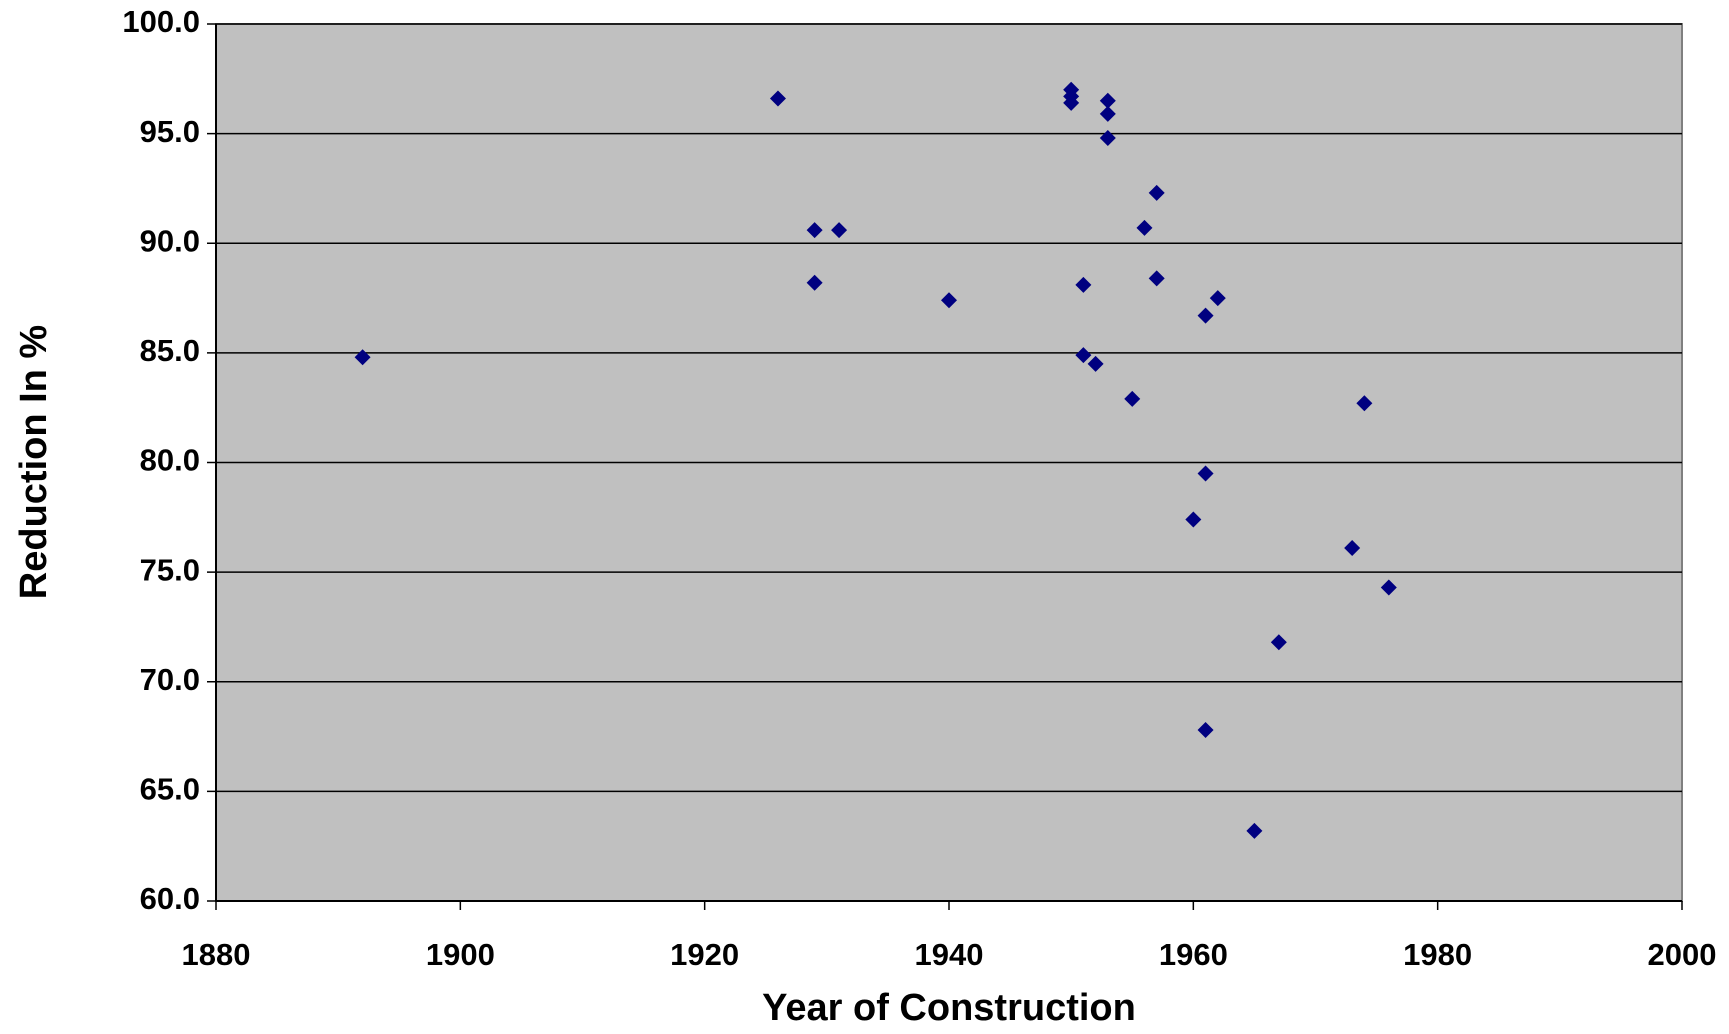 This screenshot has height=1034, width=1729. Describe the element at coordinates (949, 954) in the screenshot. I see `x-tick-label: 1940` at that location.